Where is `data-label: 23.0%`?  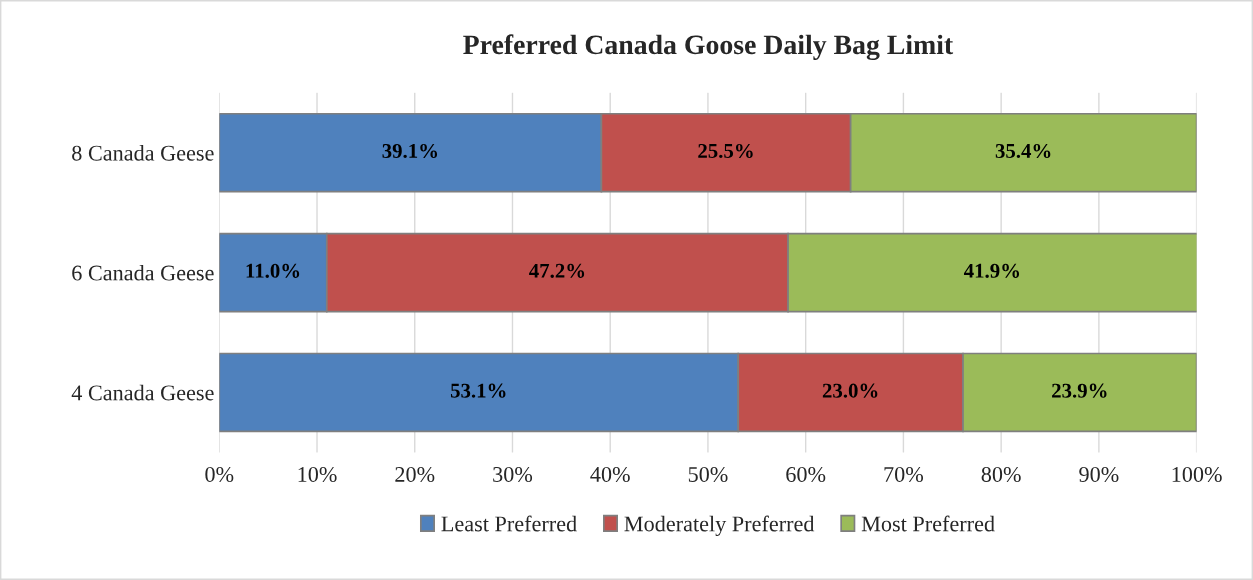 data-label: 23.0% is located at coordinates (850, 390).